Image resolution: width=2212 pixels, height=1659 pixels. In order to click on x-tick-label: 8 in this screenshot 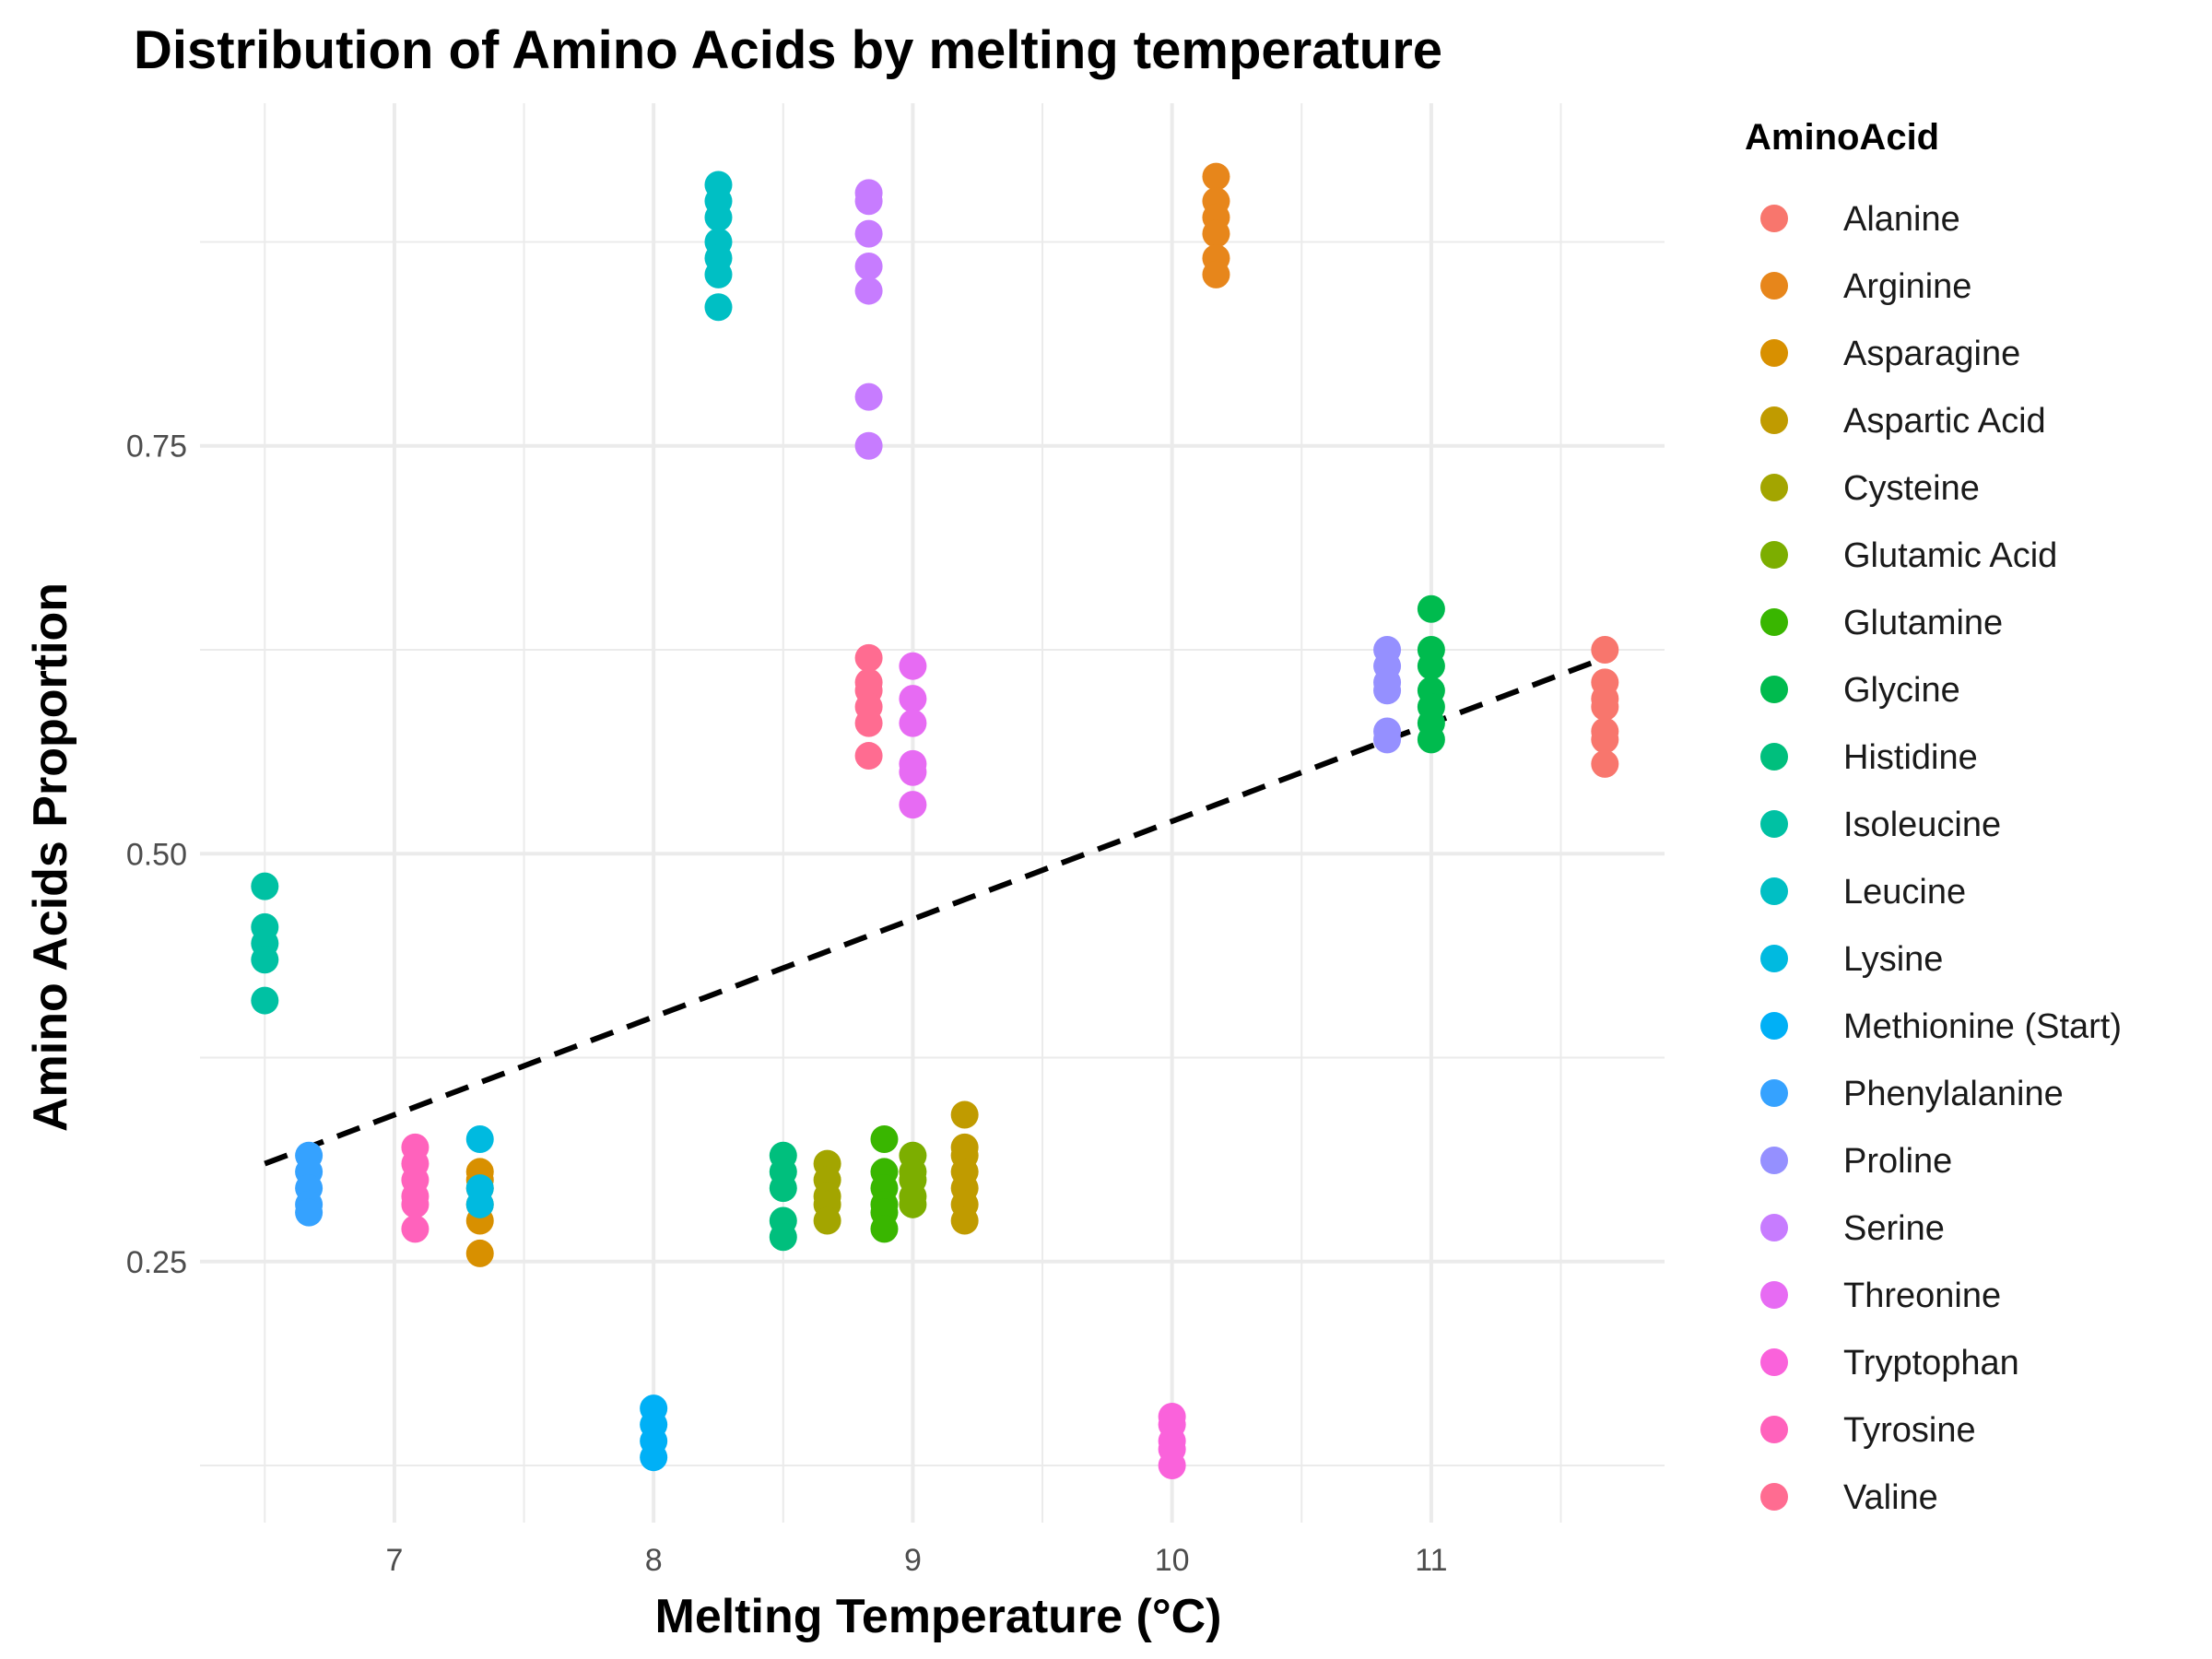, I will do `click(654, 1560)`.